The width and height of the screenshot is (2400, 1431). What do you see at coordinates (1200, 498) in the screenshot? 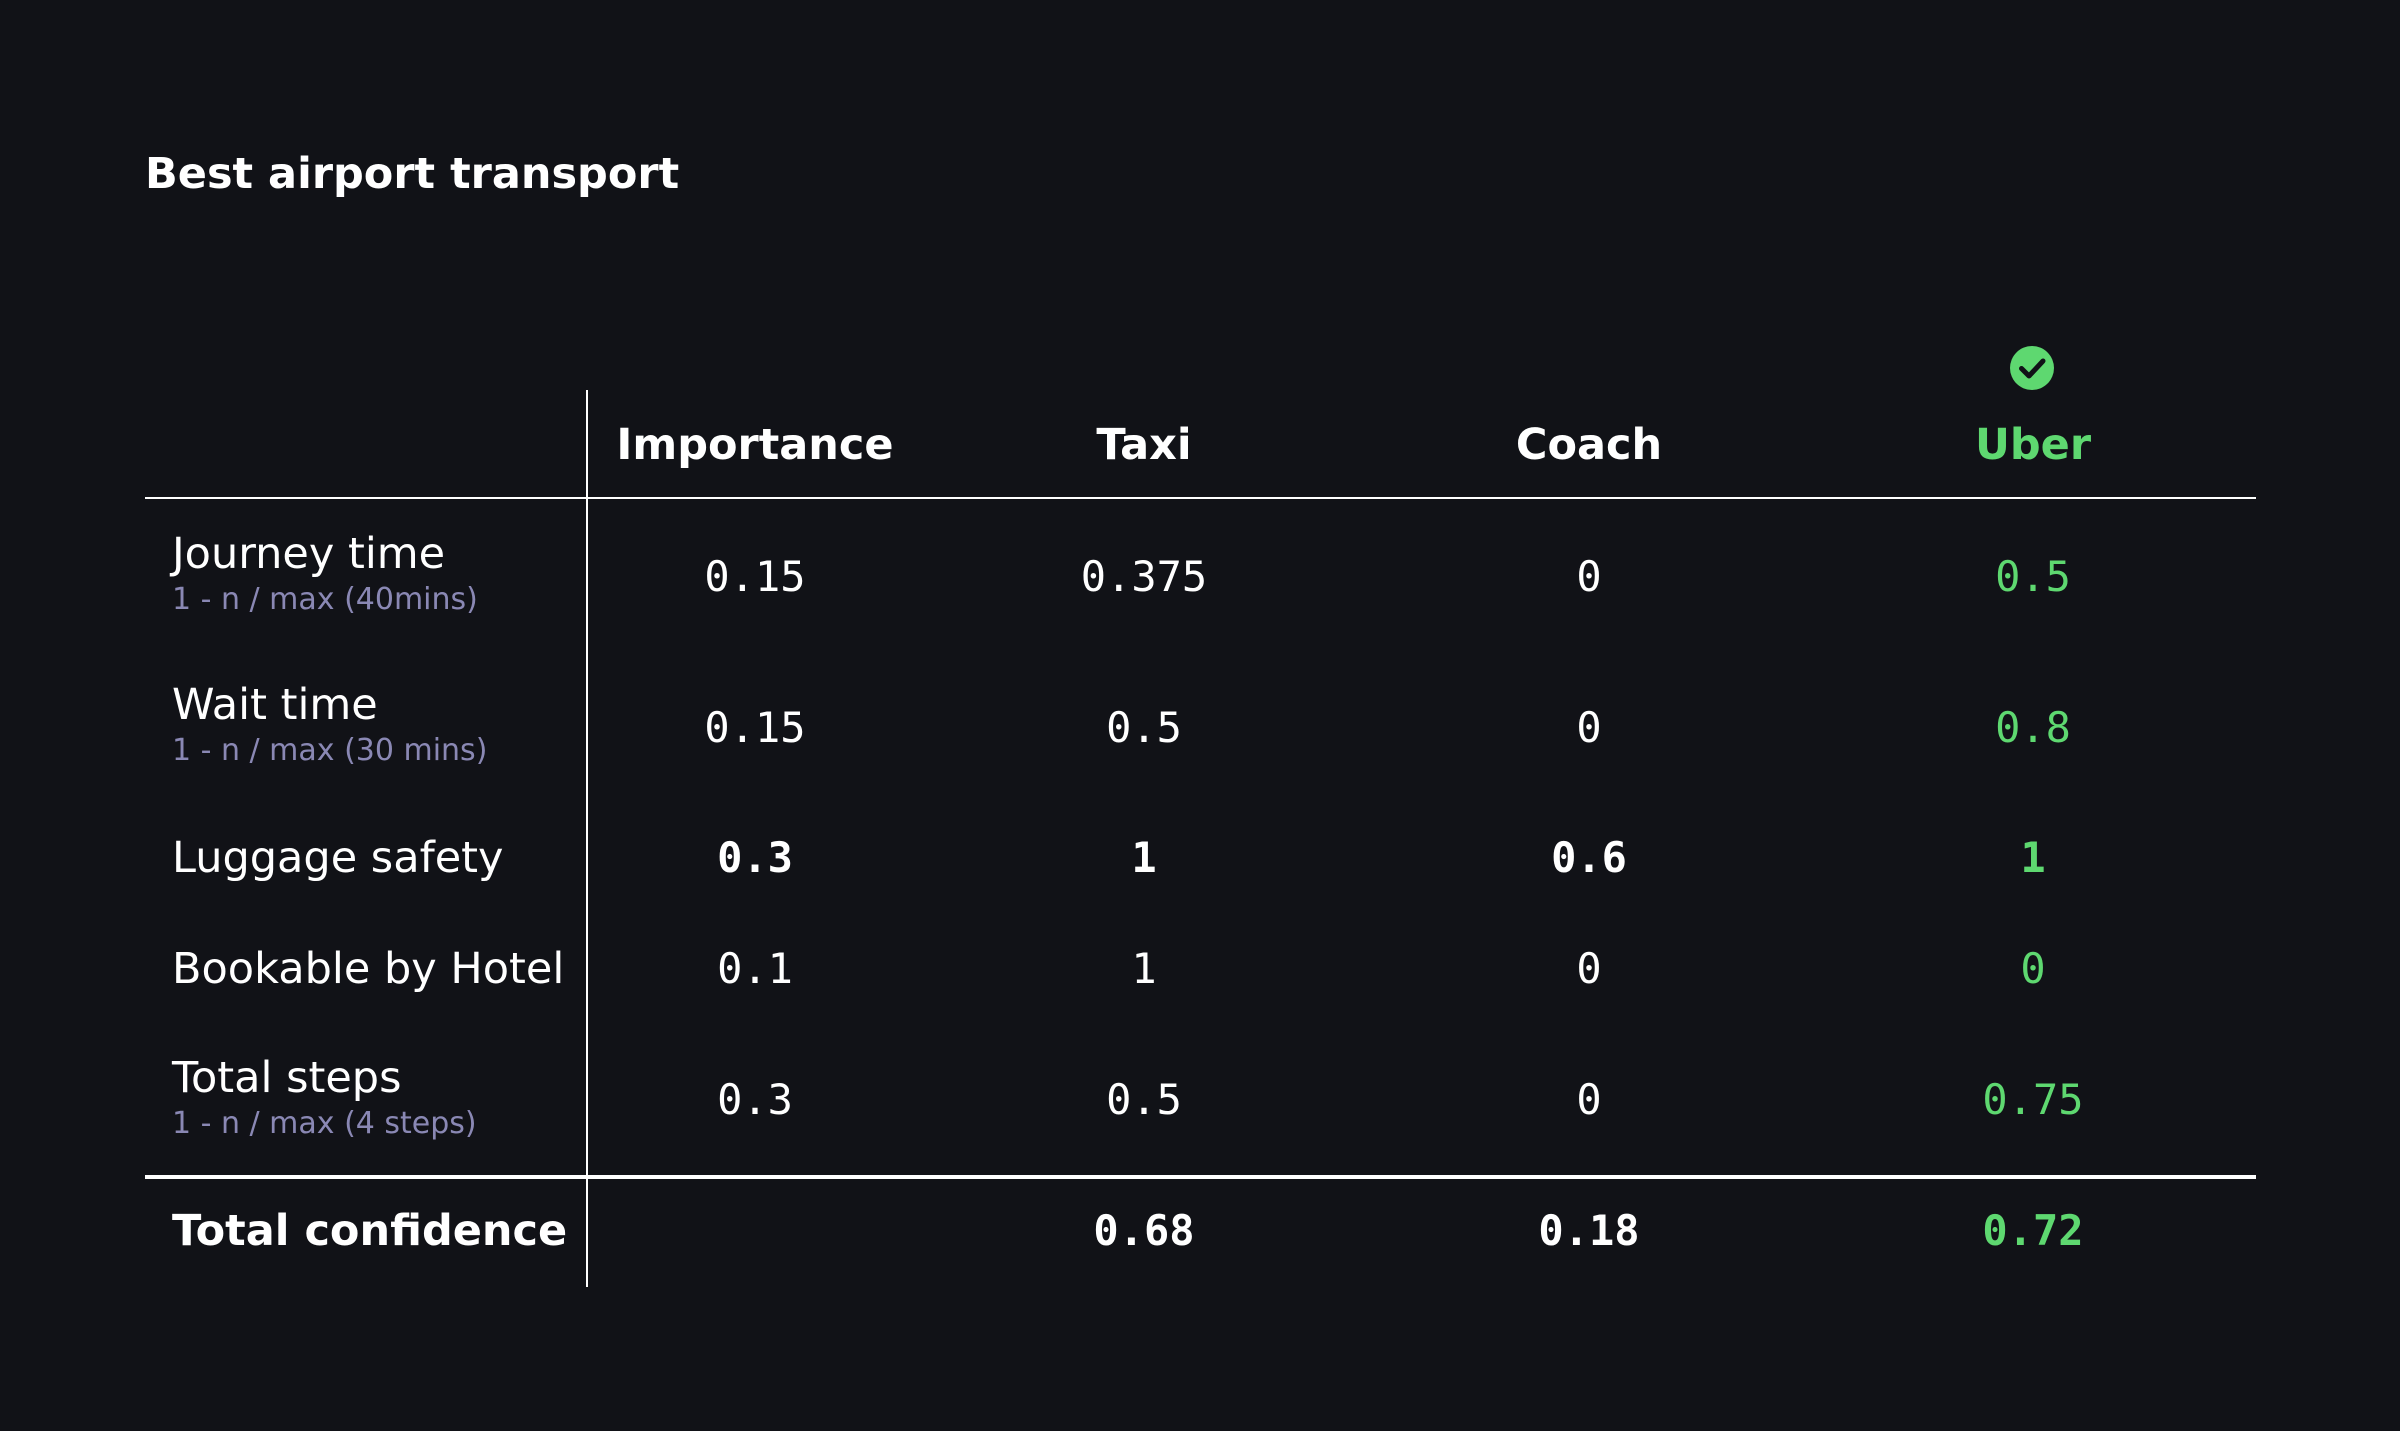
I see `header-divider` at bounding box center [1200, 498].